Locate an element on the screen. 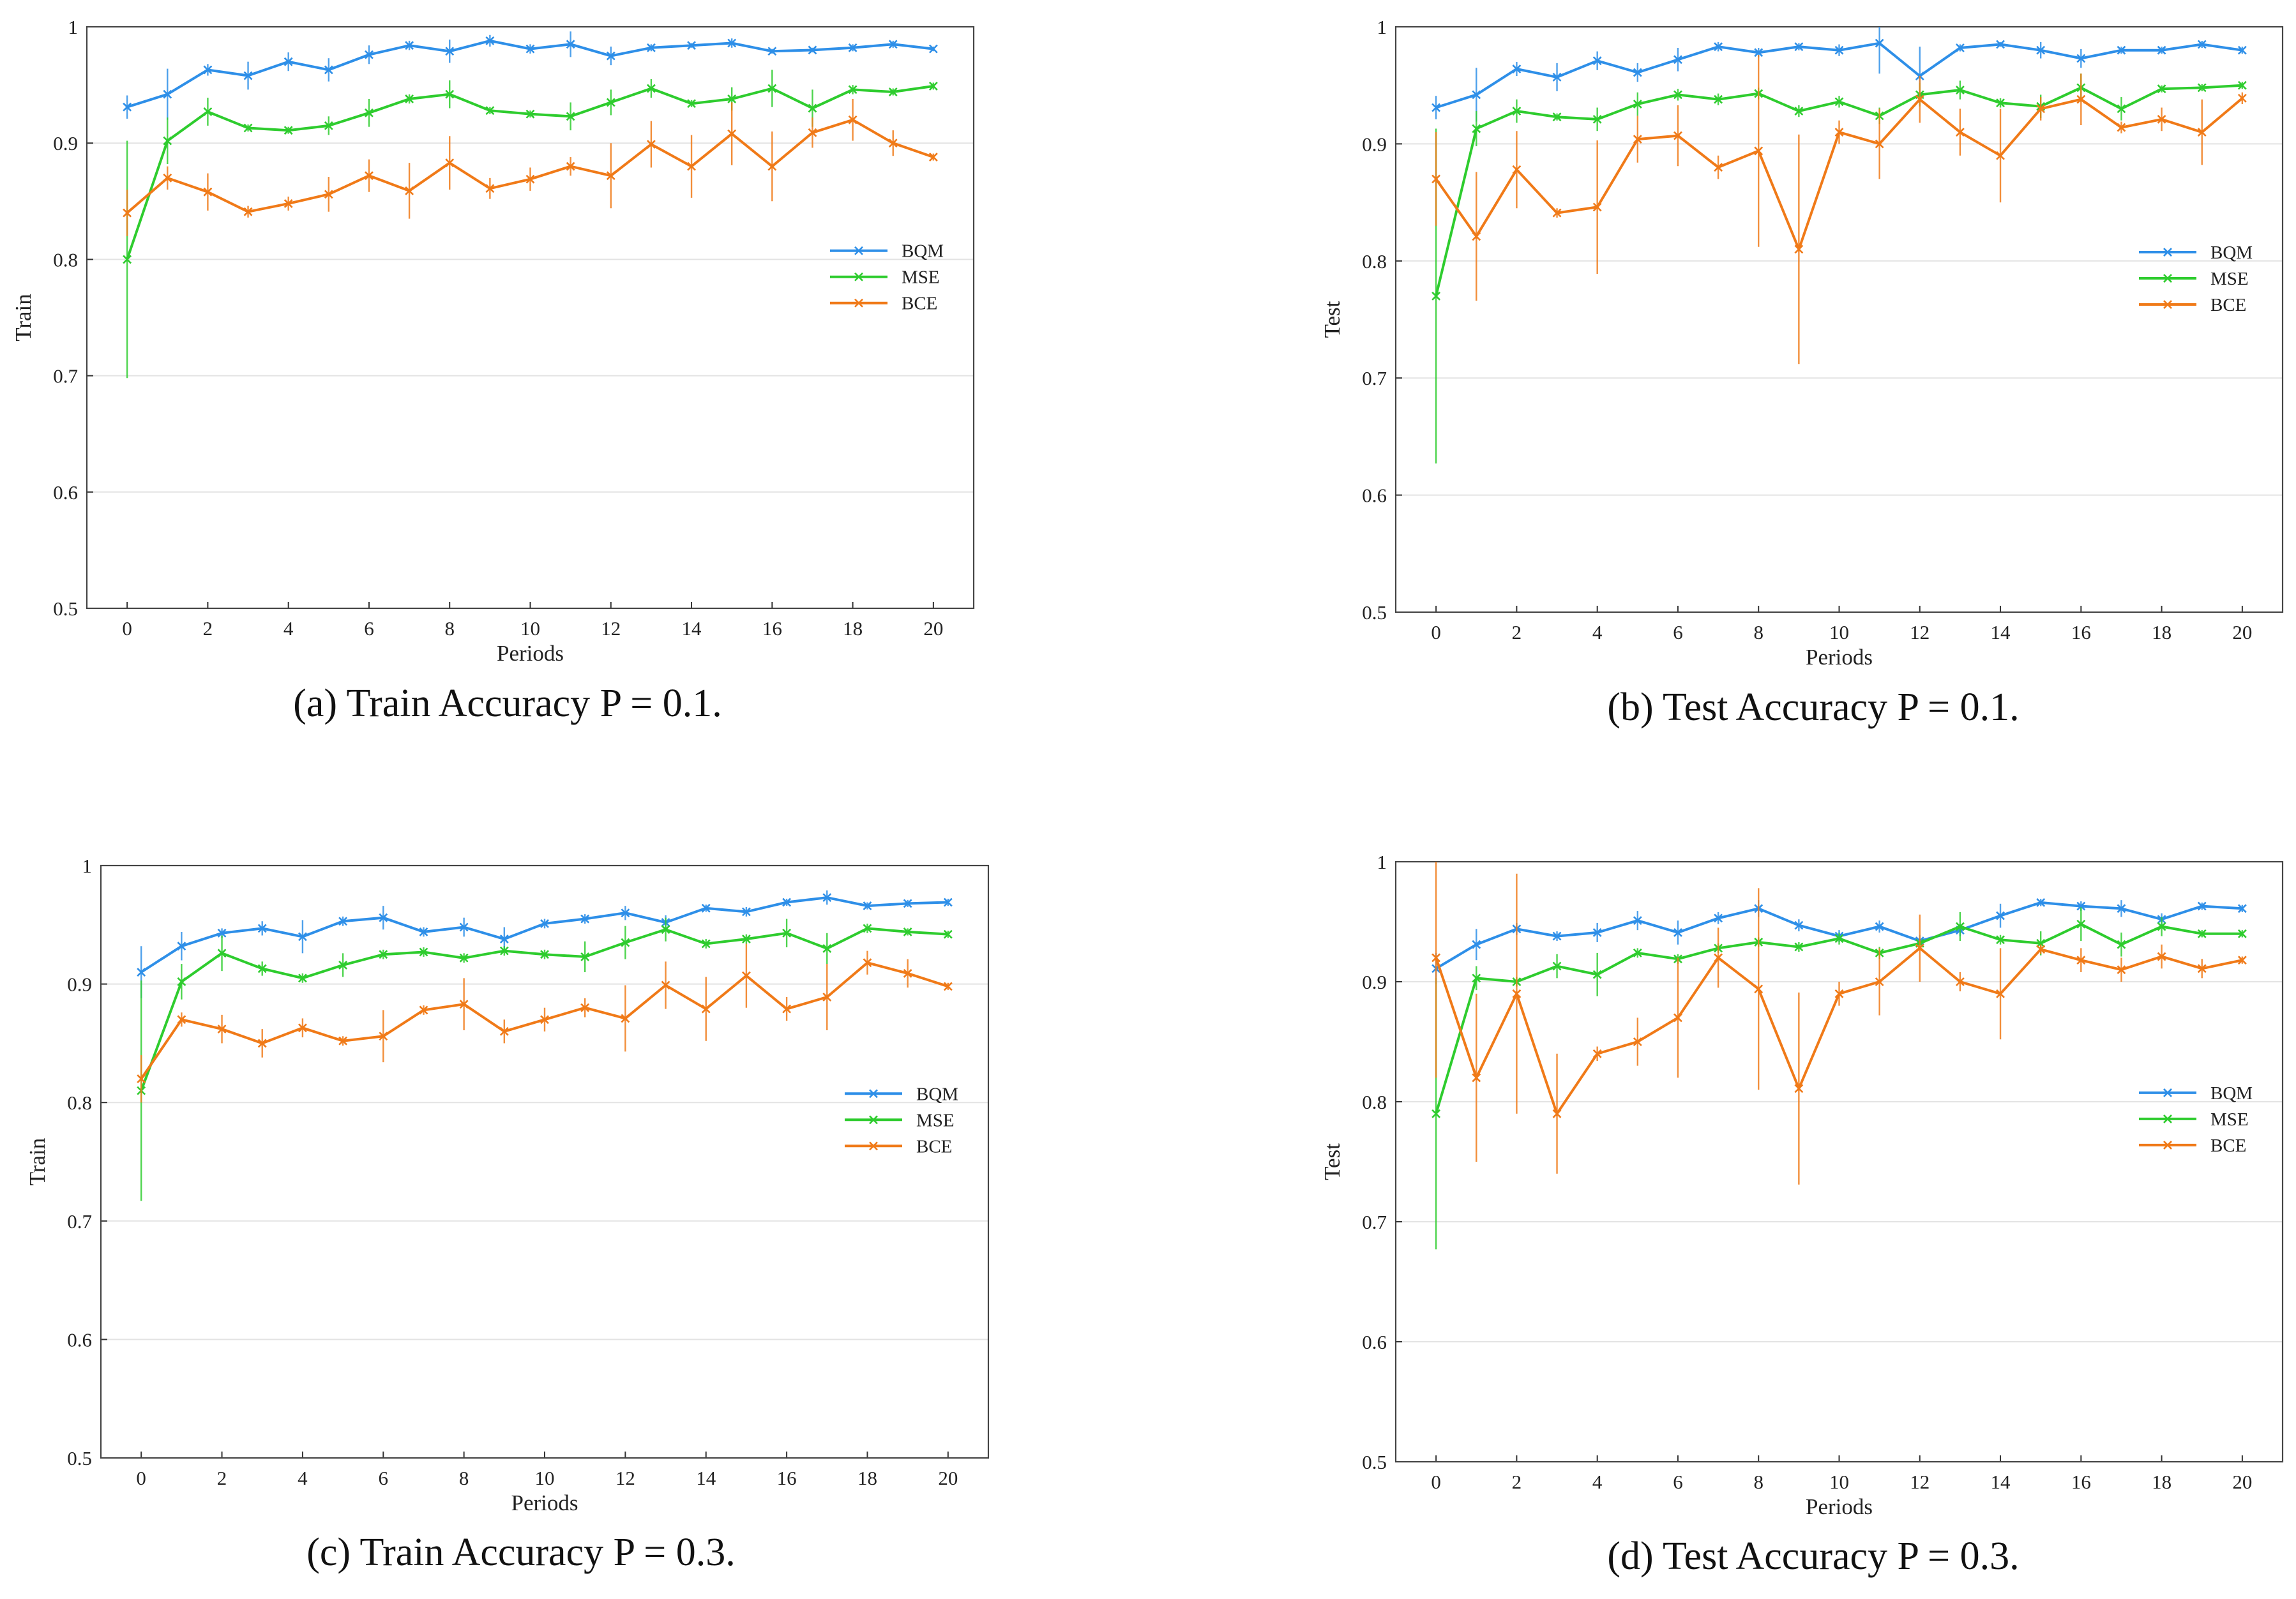  x-tick-label: 16 is located at coordinates (787, 1478).